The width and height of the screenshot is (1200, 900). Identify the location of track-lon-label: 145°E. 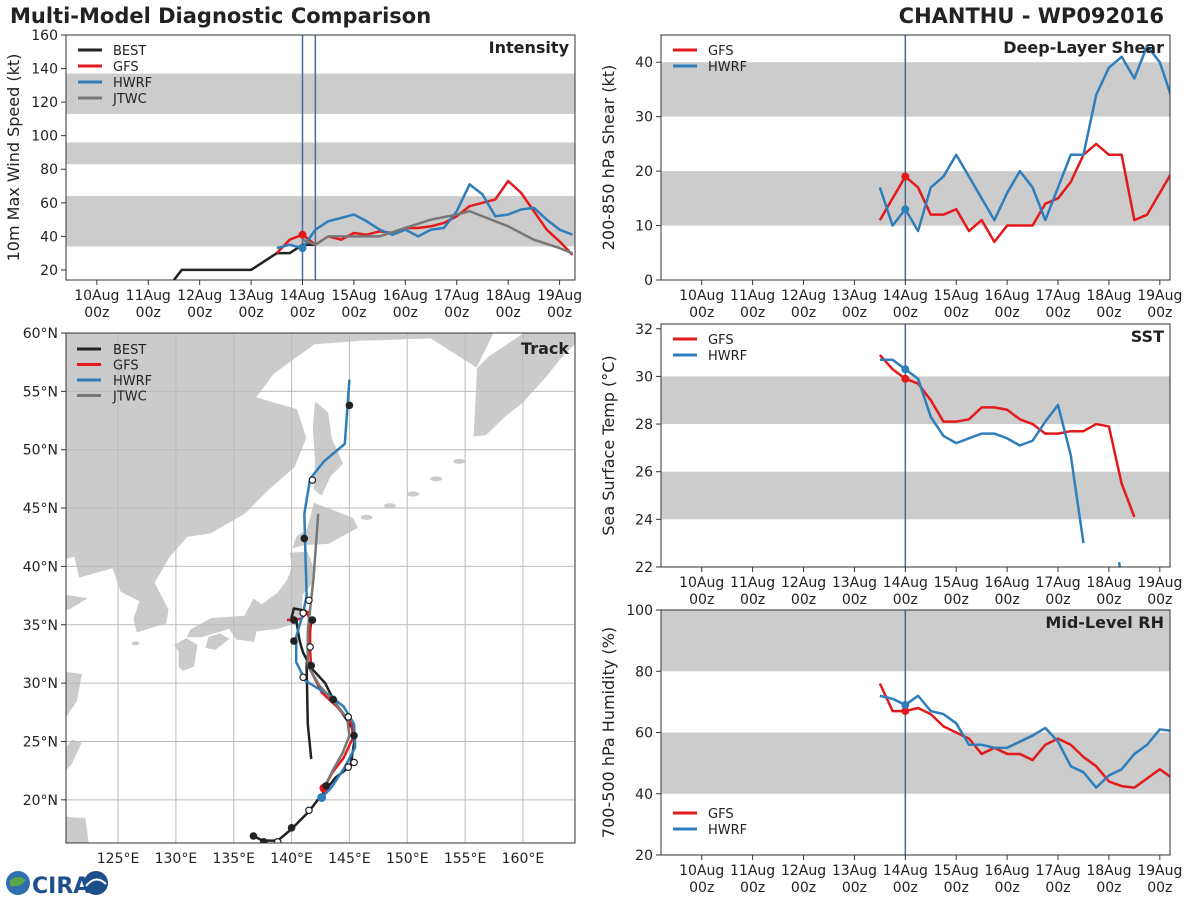
(349, 859).